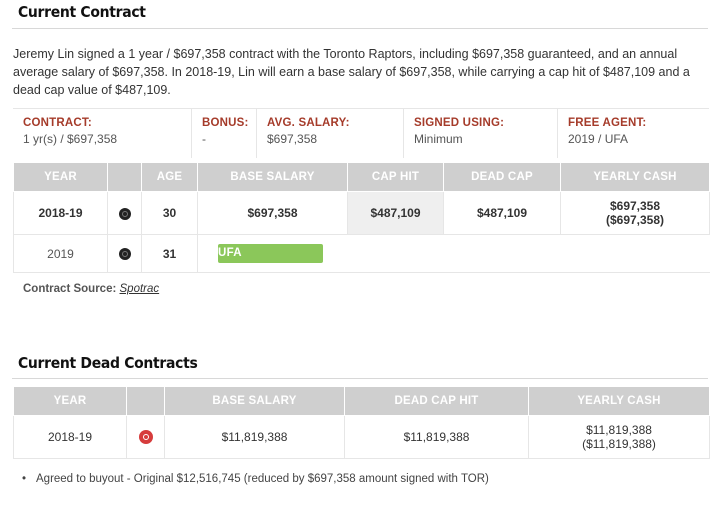  Describe the element at coordinates (70, 139) in the screenshot. I see `info-value: 1 yr(s) / $697,358` at that location.